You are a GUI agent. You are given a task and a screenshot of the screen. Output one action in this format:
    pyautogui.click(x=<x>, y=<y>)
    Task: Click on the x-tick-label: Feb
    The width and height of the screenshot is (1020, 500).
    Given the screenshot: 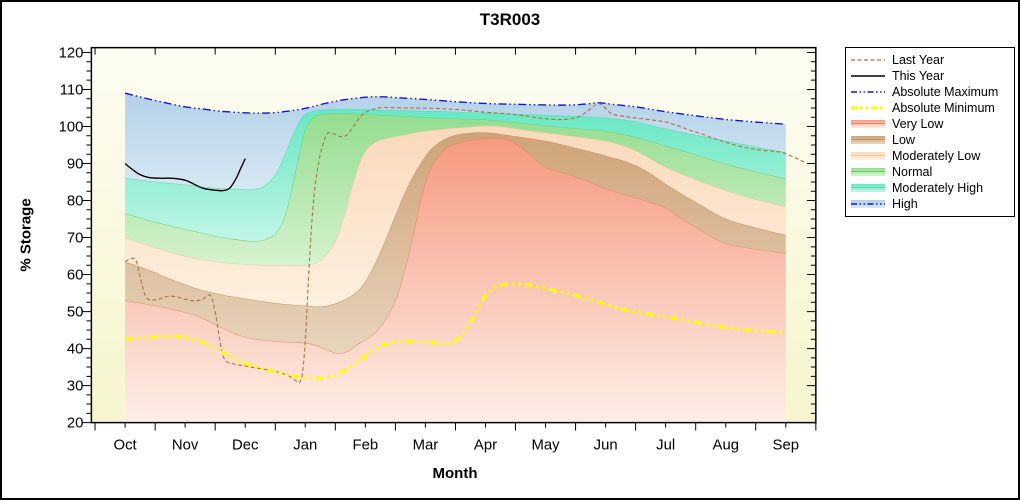 What is the action you would take?
    pyautogui.click(x=366, y=445)
    